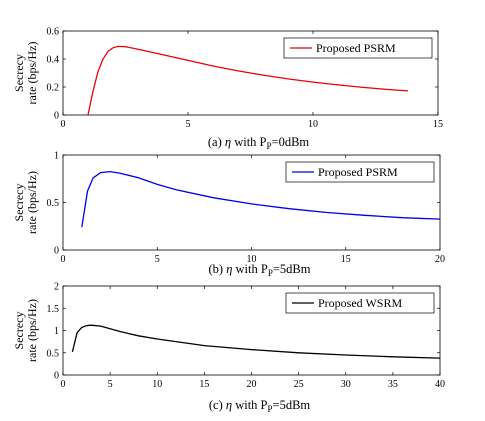 The height and width of the screenshot is (421, 485). Describe the element at coordinates (299, 384) in the screenshot. I see `x-tick-label: 25` at that location.